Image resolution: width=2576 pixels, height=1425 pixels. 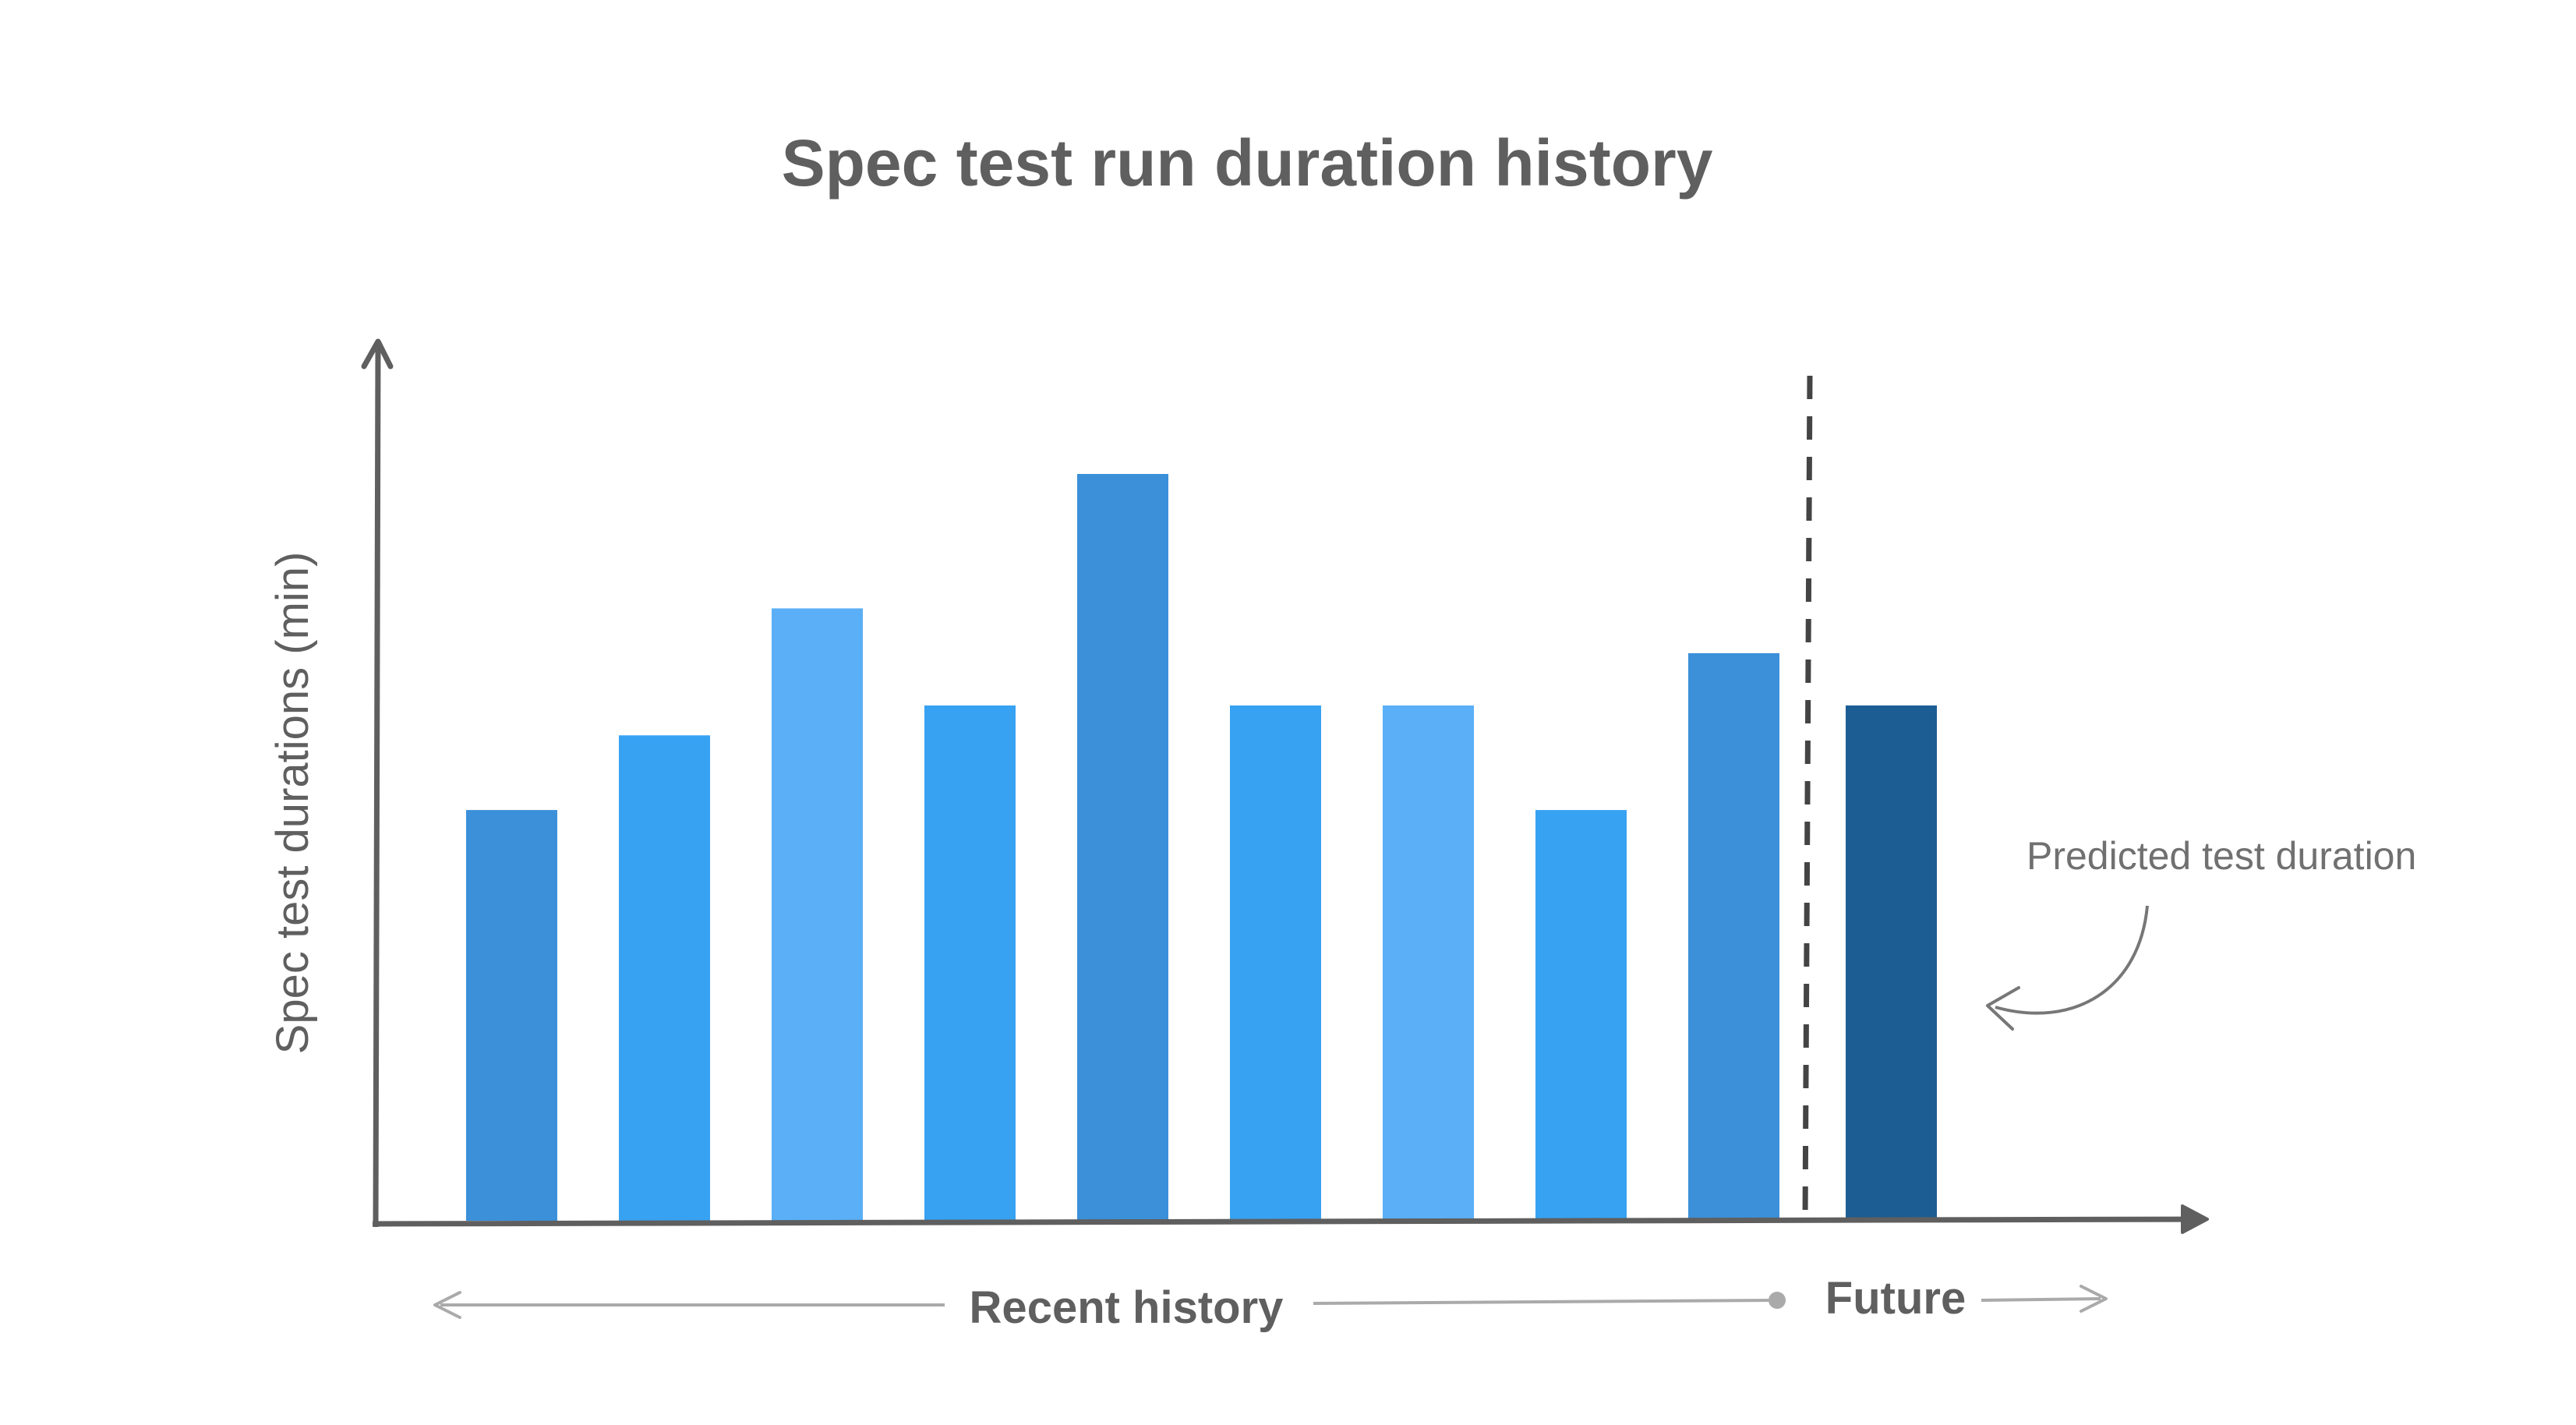 What do you see at coordinates (2195, 1219) in the screenshot?
I see `x-axis-arrowhead` at bounding box center [2195, 1219].